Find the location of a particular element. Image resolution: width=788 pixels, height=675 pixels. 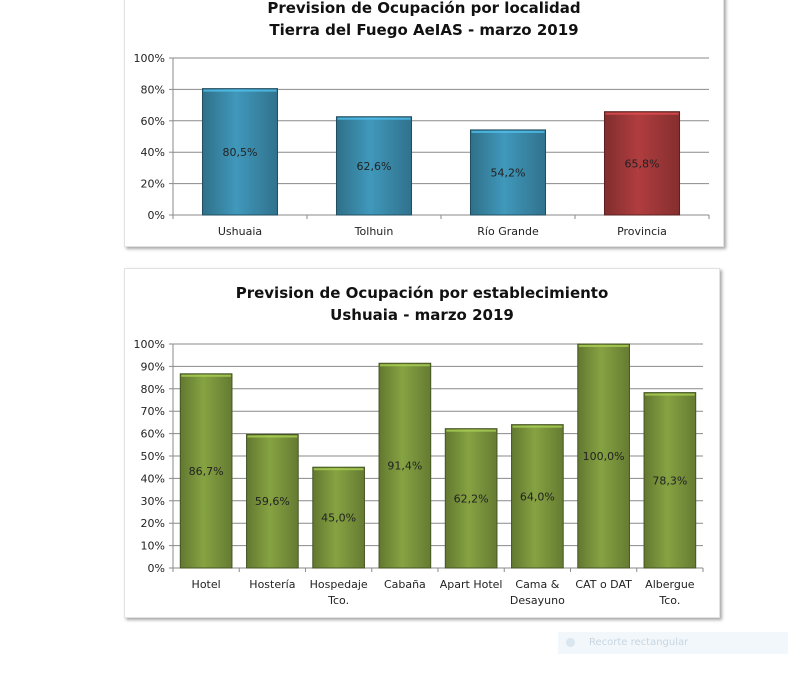

chart-establecimiento-title-line-2: Ushuaia - marzo 2019 is located at coordinates (422, 315).